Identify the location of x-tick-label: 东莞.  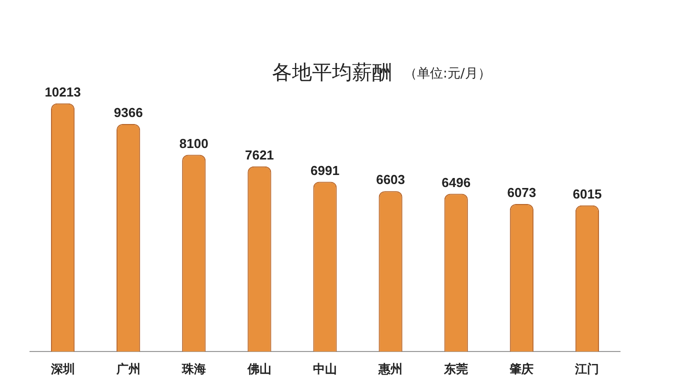
(455, 369).